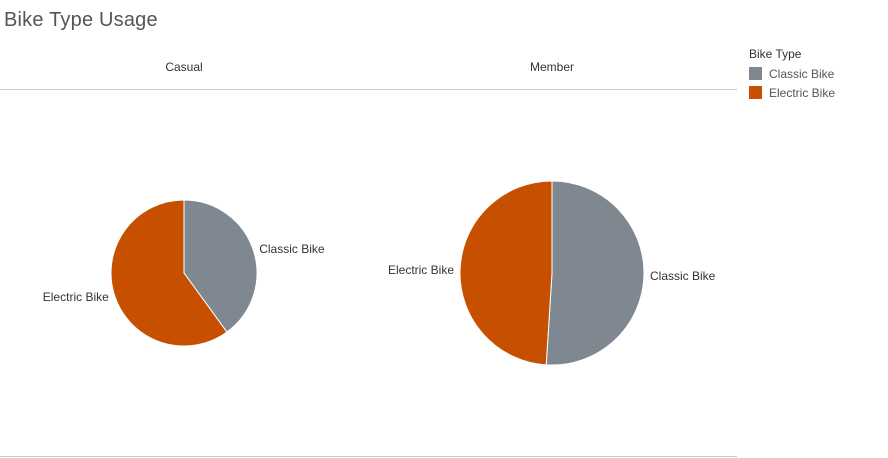 The width and height of the screenshot is (888, 458). Describe the element at coordinates (76, 297) in the screenshot. I see `pie-label-casual-electric-bike: Electric Bike` at that location.